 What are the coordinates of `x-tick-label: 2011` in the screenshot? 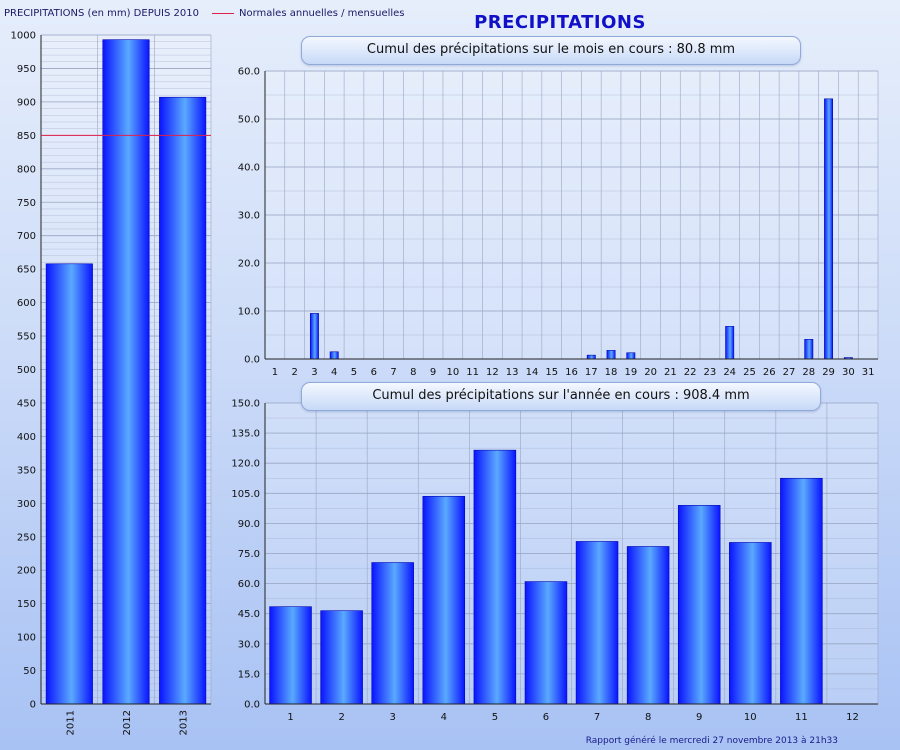 It's located at (70, 722).